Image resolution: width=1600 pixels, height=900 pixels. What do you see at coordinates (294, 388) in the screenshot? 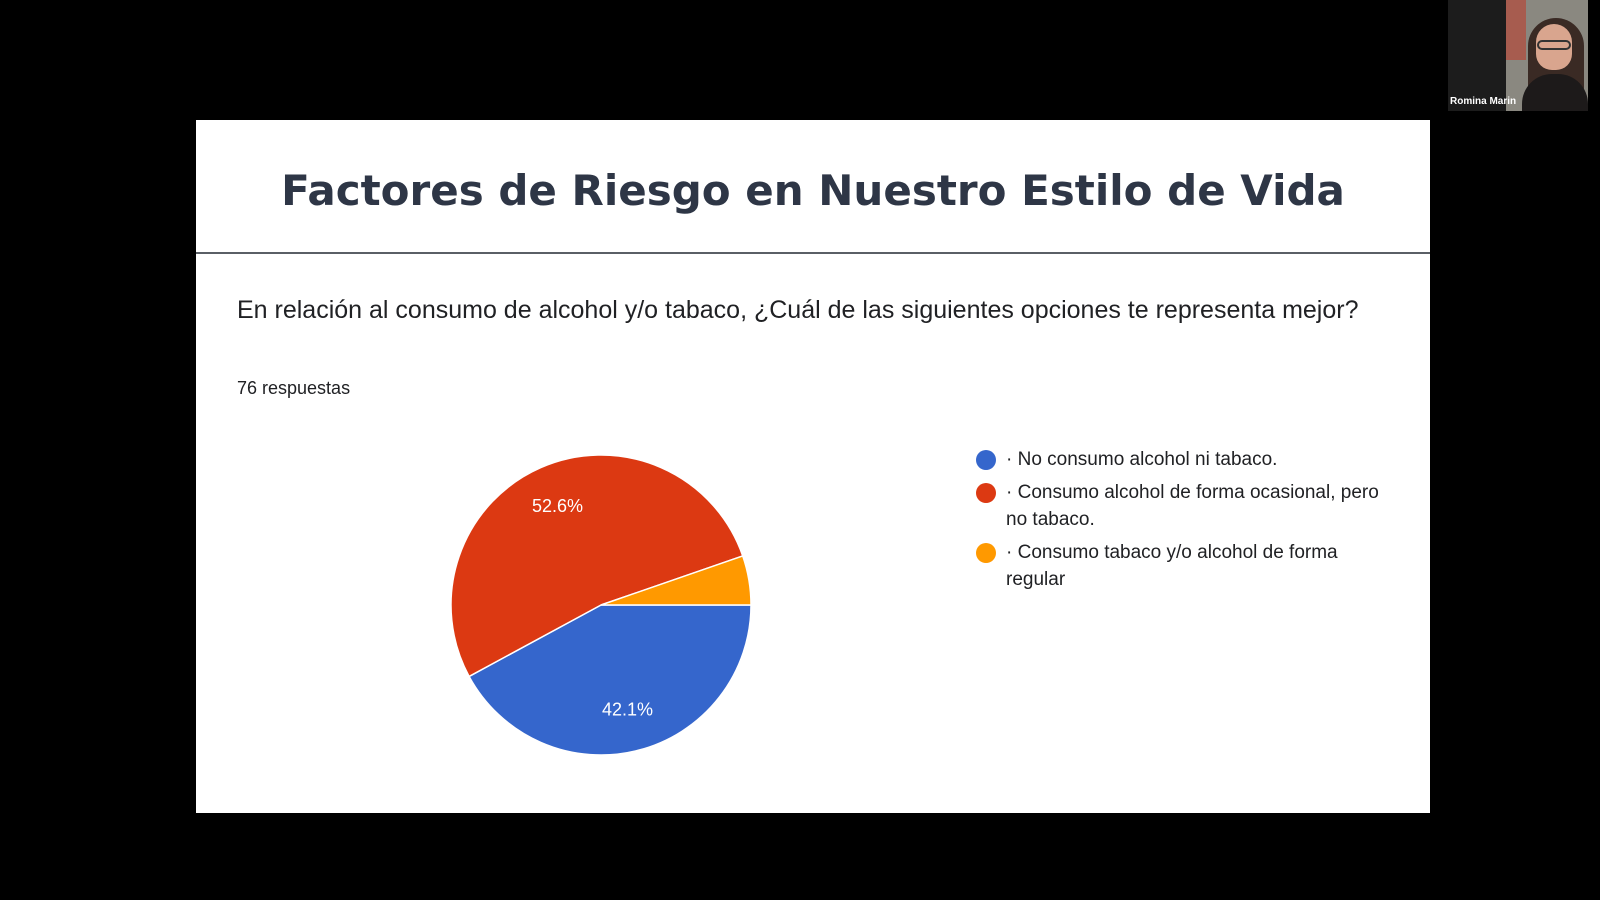
I see `response-count: 76 respuestas` at bounding box center [294, 388].